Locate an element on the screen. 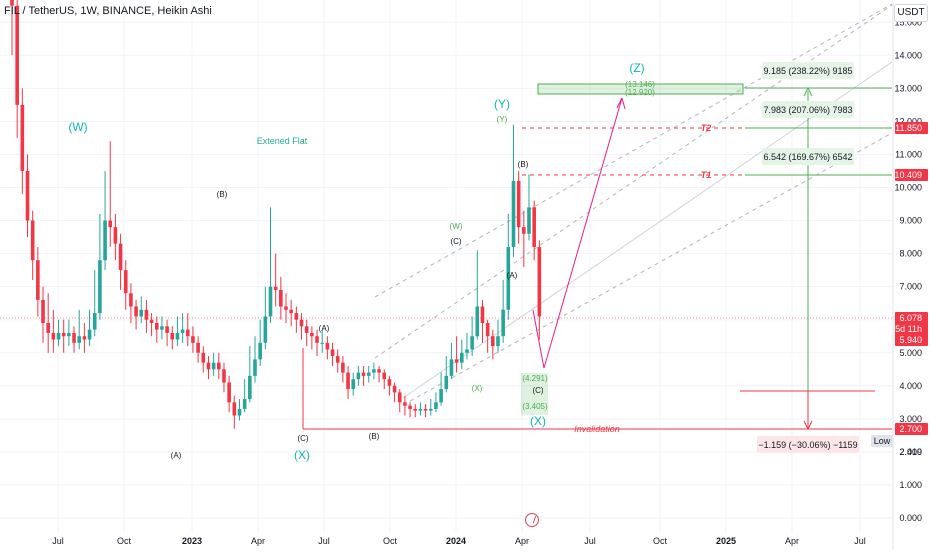 The height and width of the screenshot is (555, 932). price-tick-label: 13.000 is located at coordinates (908, 88).